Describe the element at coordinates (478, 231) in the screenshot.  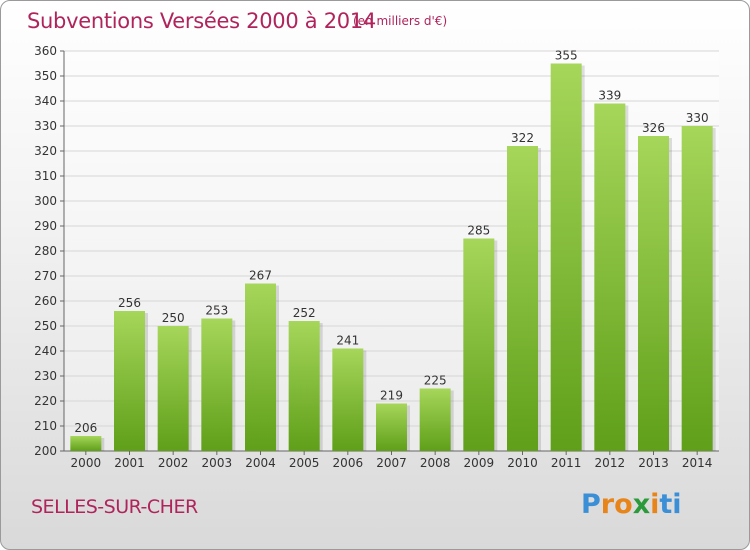
I see `data-label: 285` at that location.